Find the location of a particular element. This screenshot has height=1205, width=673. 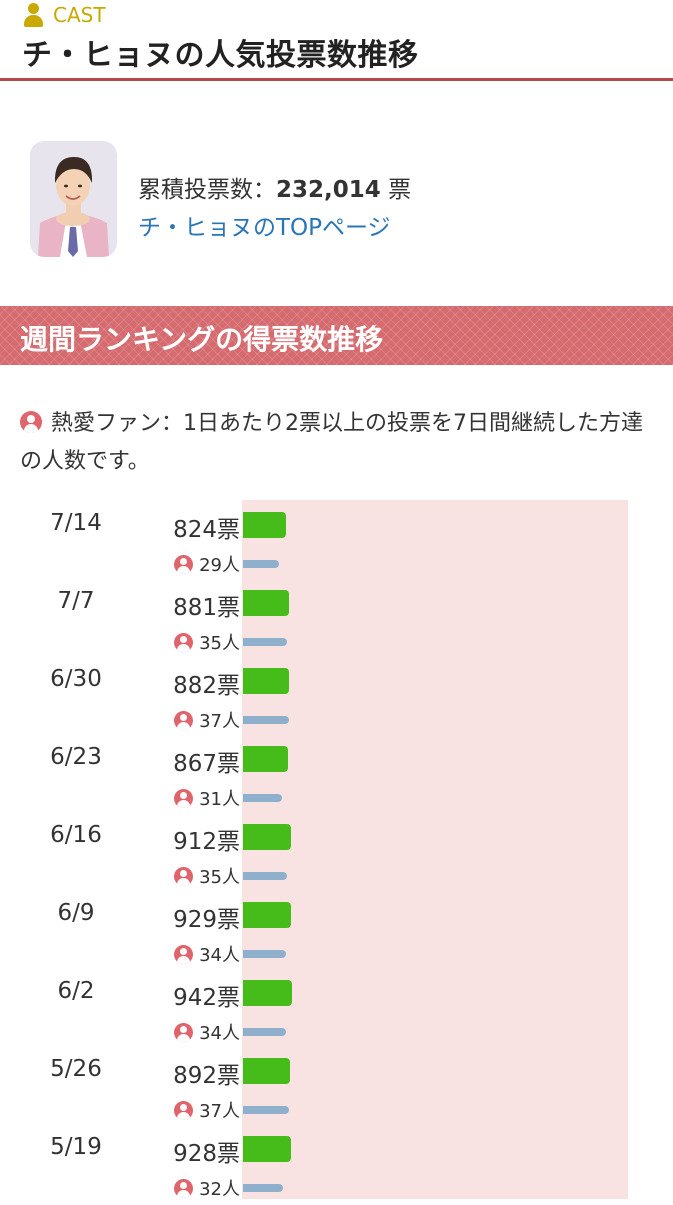

week-date: 7/14 is located at coordinates (76, 523).